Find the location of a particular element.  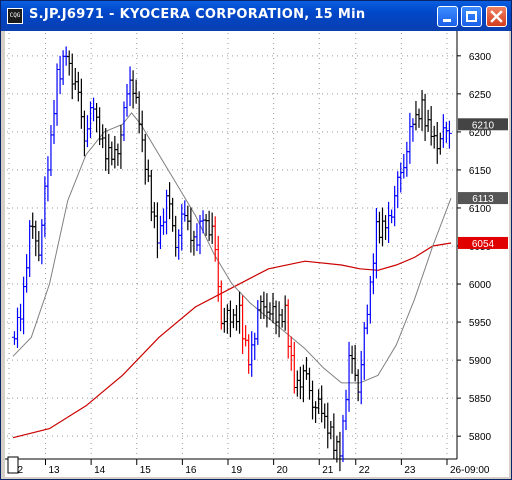

price-marker-ma-long is located at coordinates (483, 242).